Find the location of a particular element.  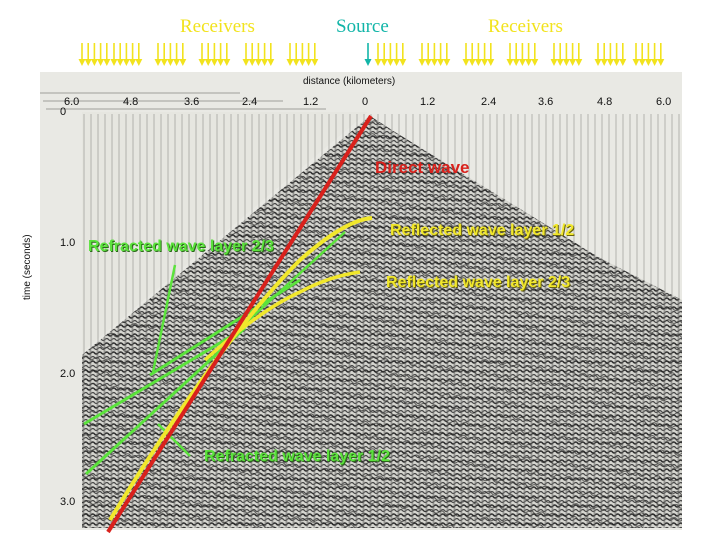

reflected-layer-12-label: Reflected wave layer 1/2 is located at coordinates (482, 230).